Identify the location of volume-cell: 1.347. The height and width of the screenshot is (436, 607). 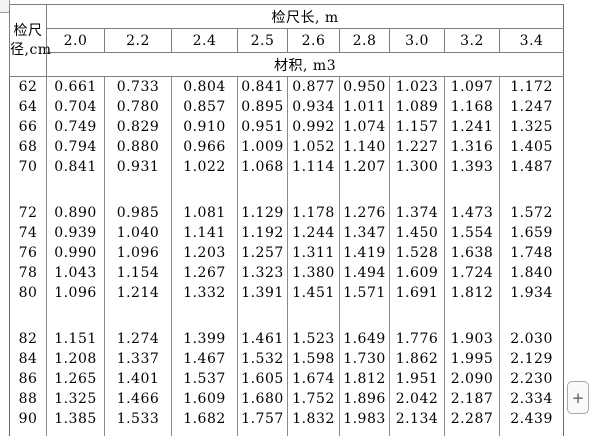
(364, 233).